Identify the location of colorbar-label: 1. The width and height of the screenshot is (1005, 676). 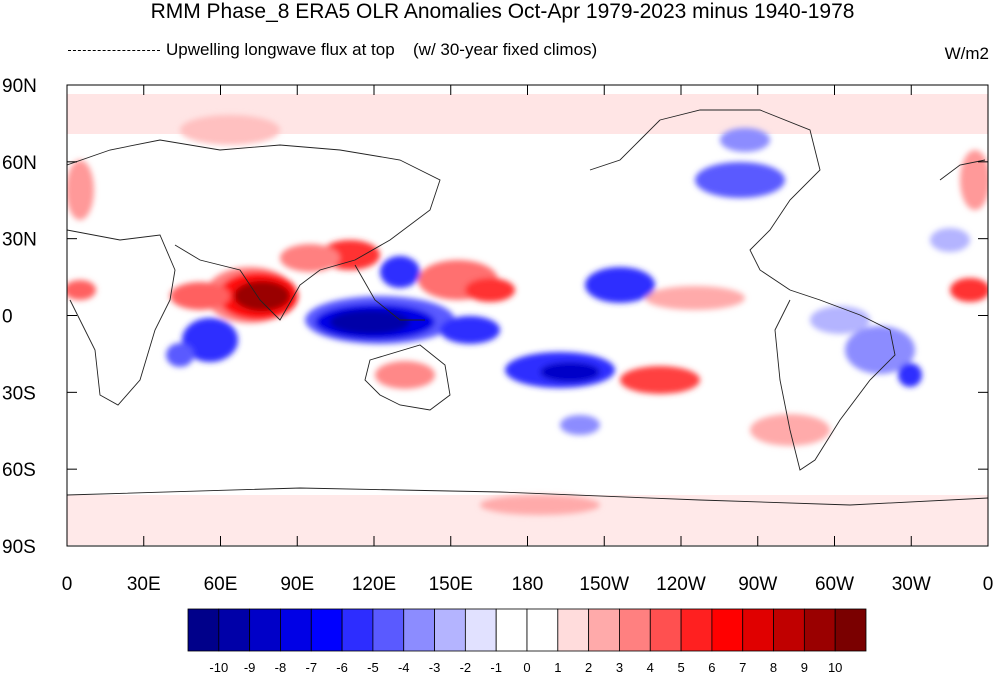
(558, 667).